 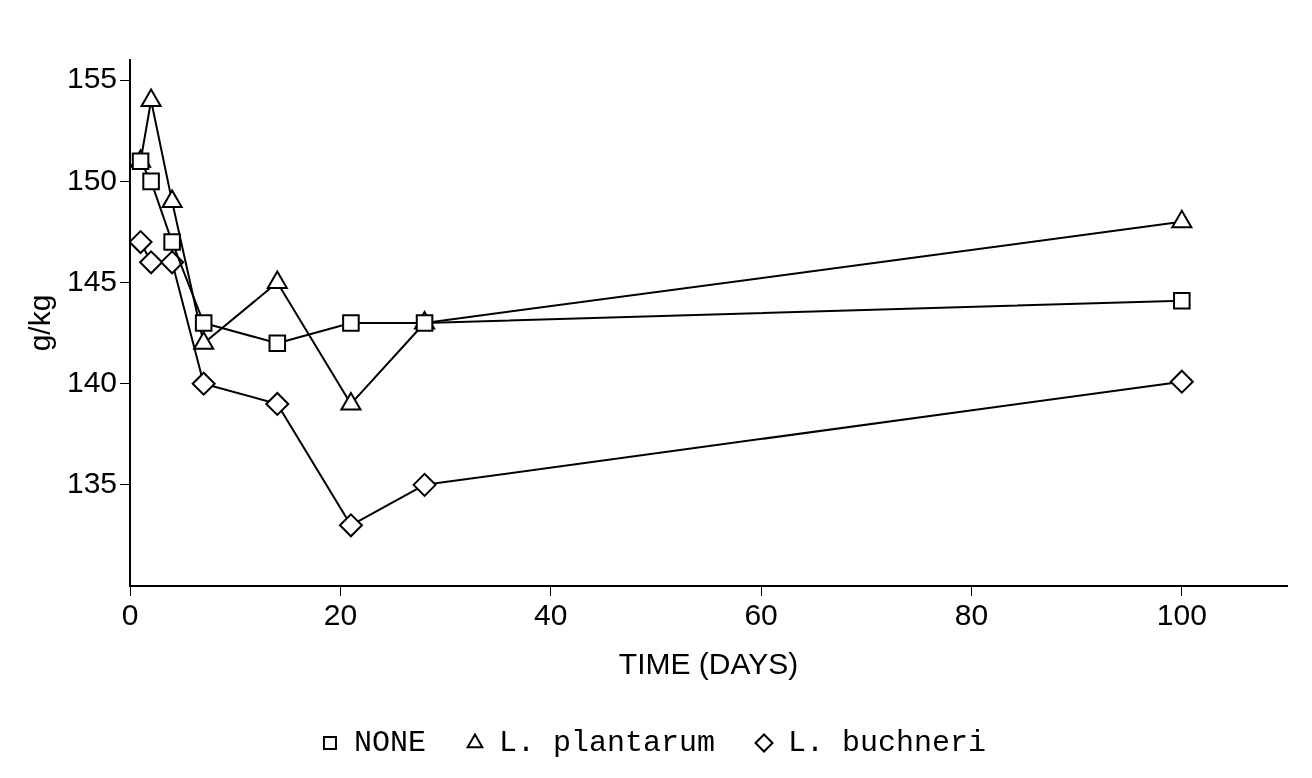 What do you see at coordinates (92, 483) in the screenshot?
I see `y-tick-label: 135` at bounding box center [92, 483].